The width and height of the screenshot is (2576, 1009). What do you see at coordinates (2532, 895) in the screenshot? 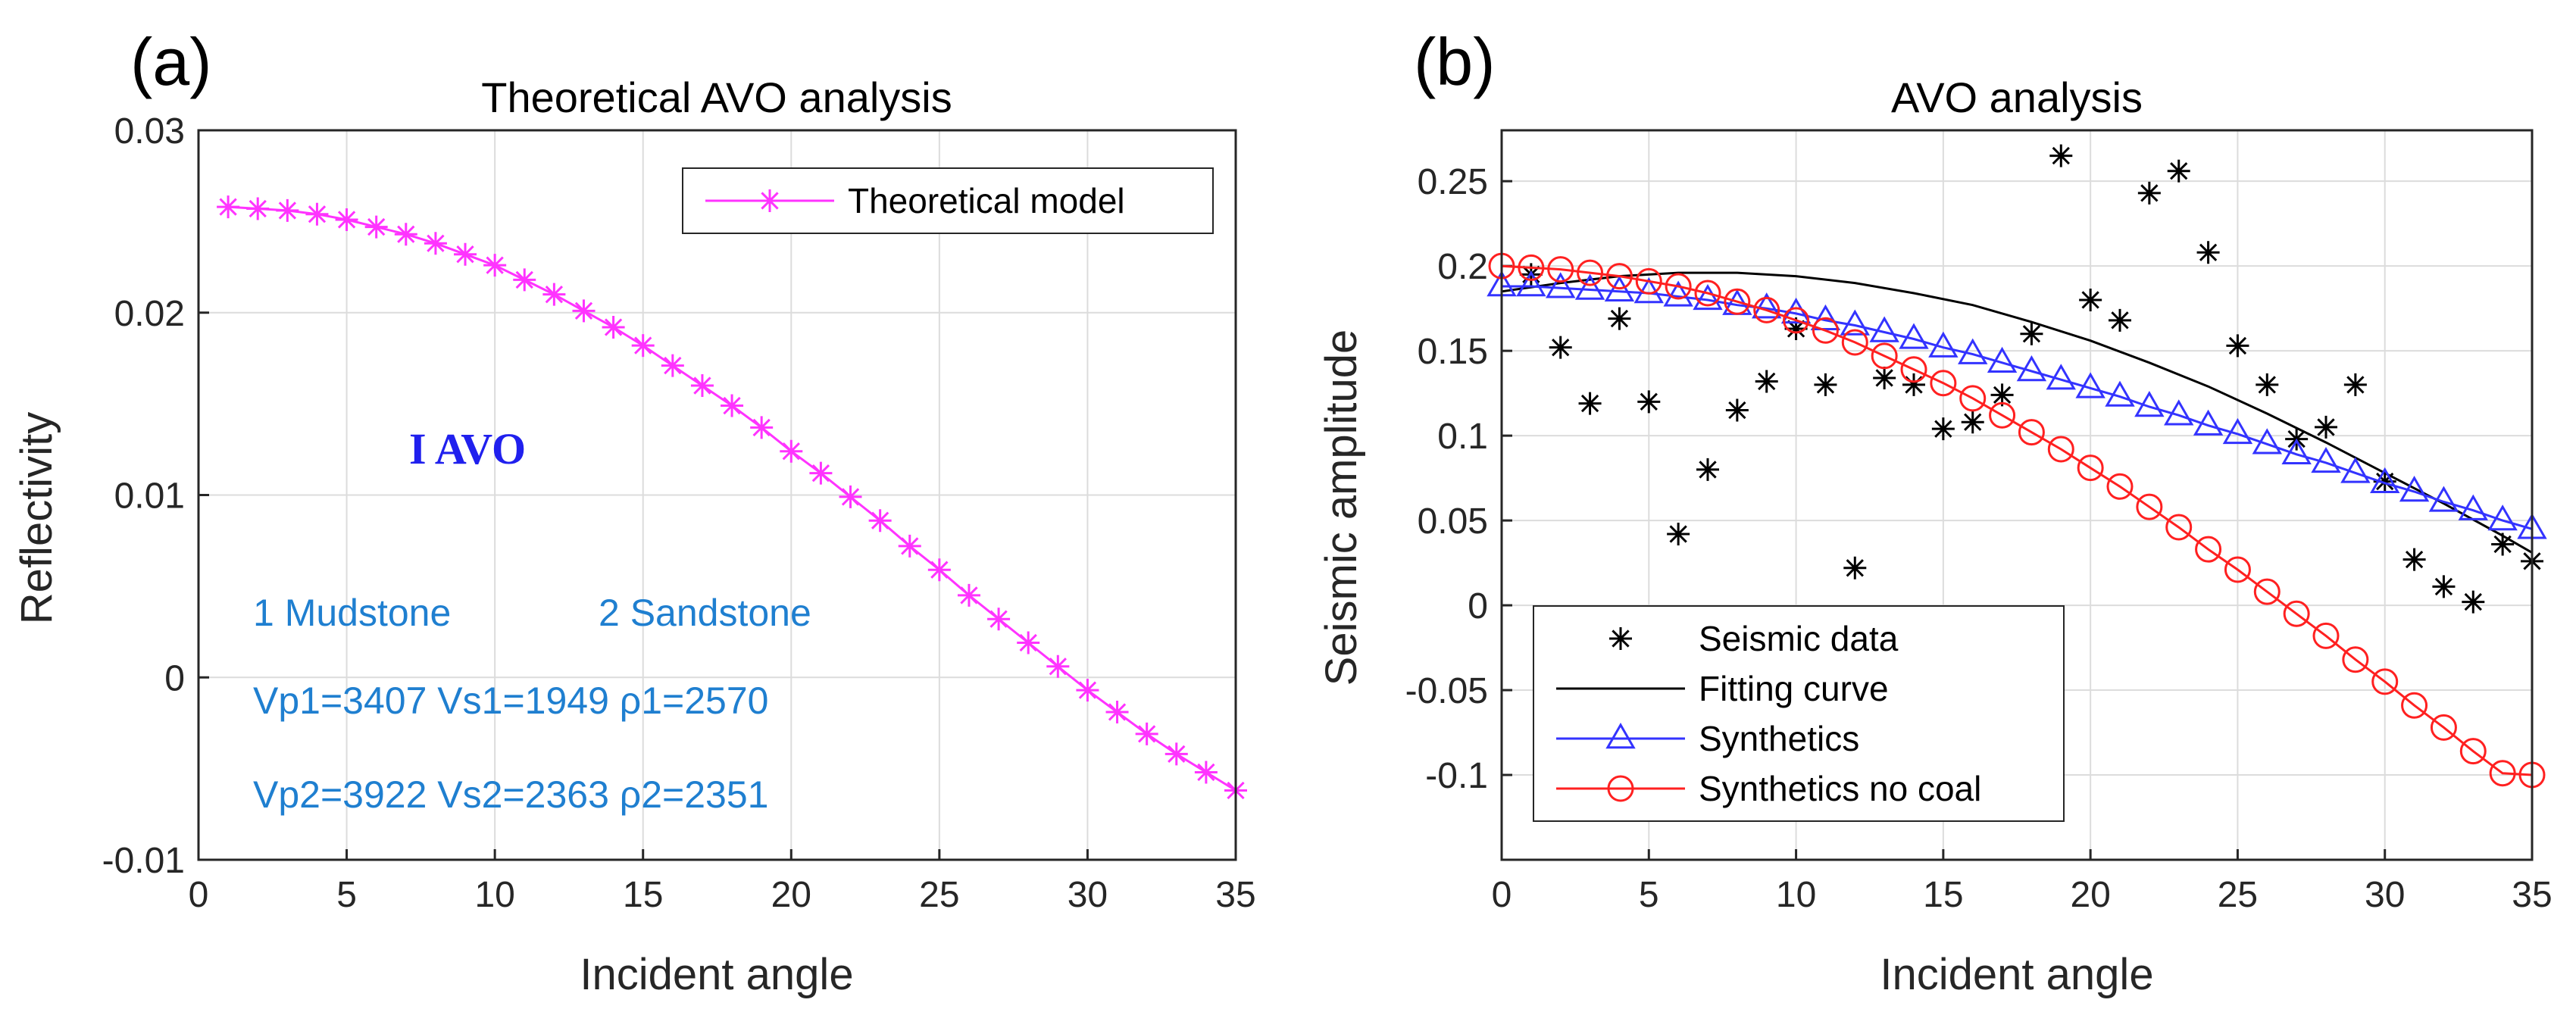
I see `x-tick-label: 35` at bounding box center [2532, 895].